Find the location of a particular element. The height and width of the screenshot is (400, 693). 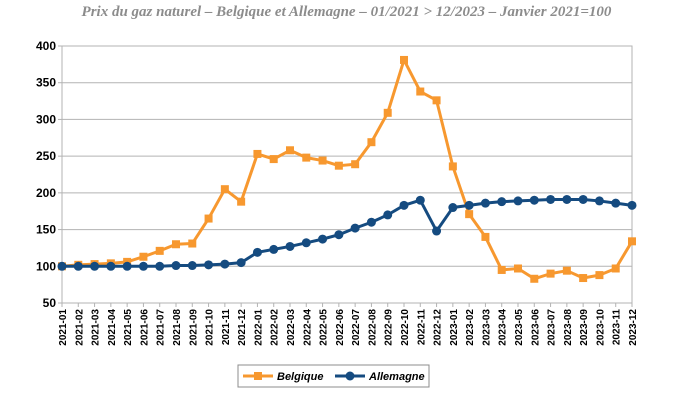

x-tick-label: 2022-05 is located at coordinates (324, 327).